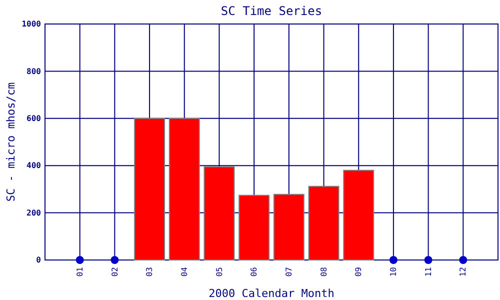 This screenshot has width=500, height=300. I want to click on x-tick-label: 05, so click(219, 271).